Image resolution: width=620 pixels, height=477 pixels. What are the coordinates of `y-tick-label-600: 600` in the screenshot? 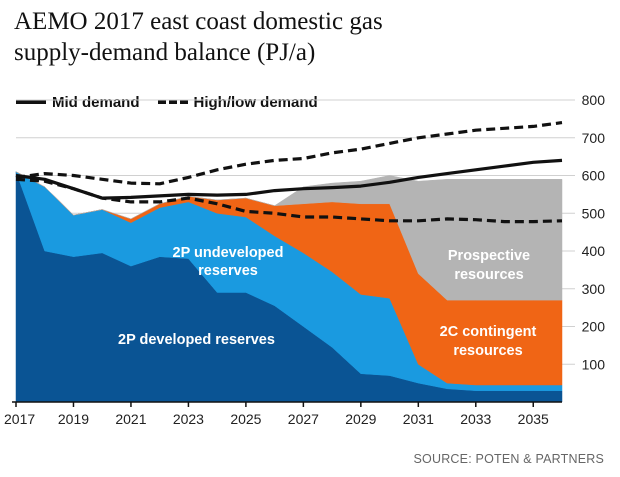 It's located at (594, 176).